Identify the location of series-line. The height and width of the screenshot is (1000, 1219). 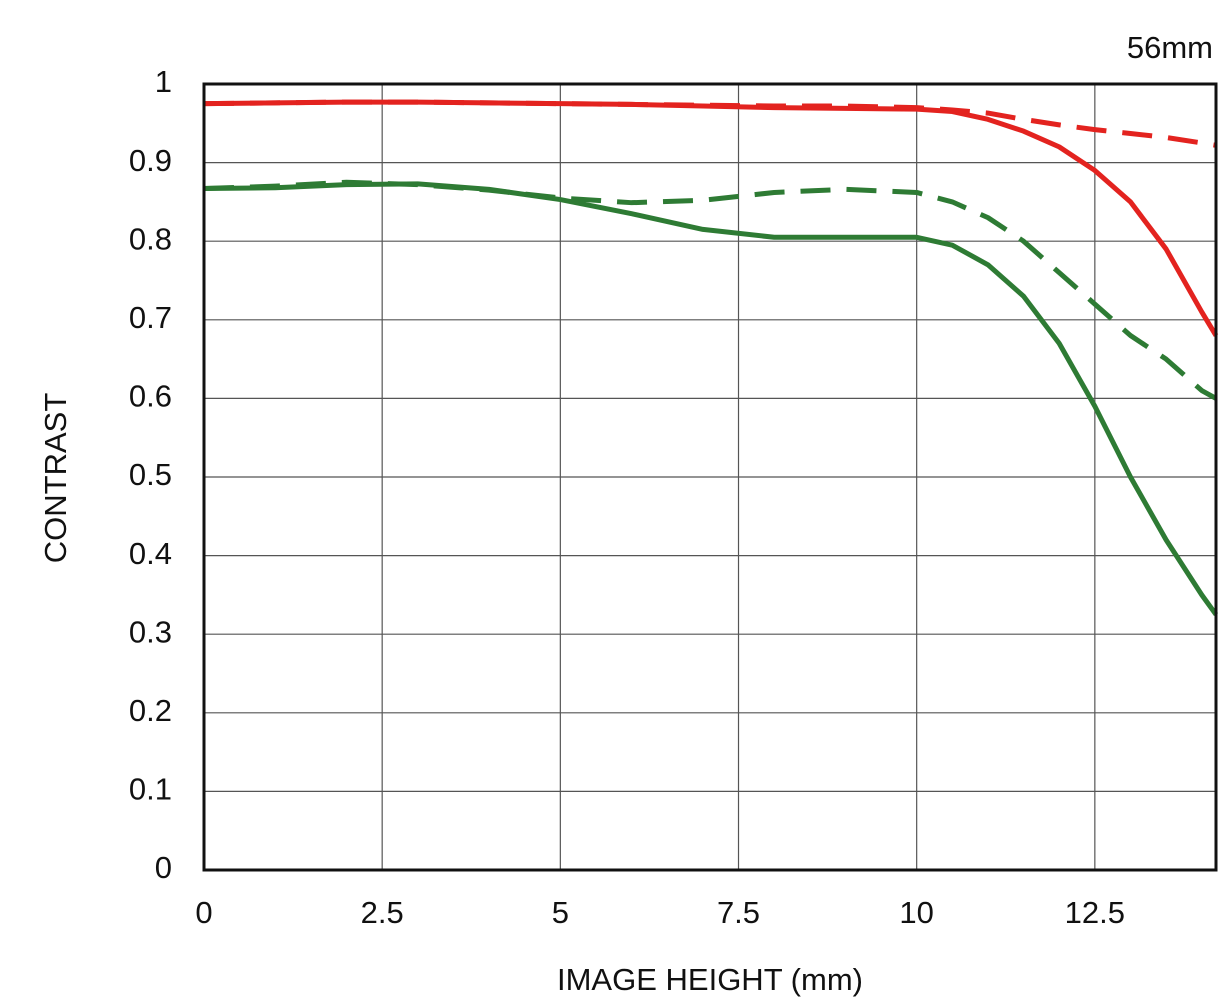
(710, 123).